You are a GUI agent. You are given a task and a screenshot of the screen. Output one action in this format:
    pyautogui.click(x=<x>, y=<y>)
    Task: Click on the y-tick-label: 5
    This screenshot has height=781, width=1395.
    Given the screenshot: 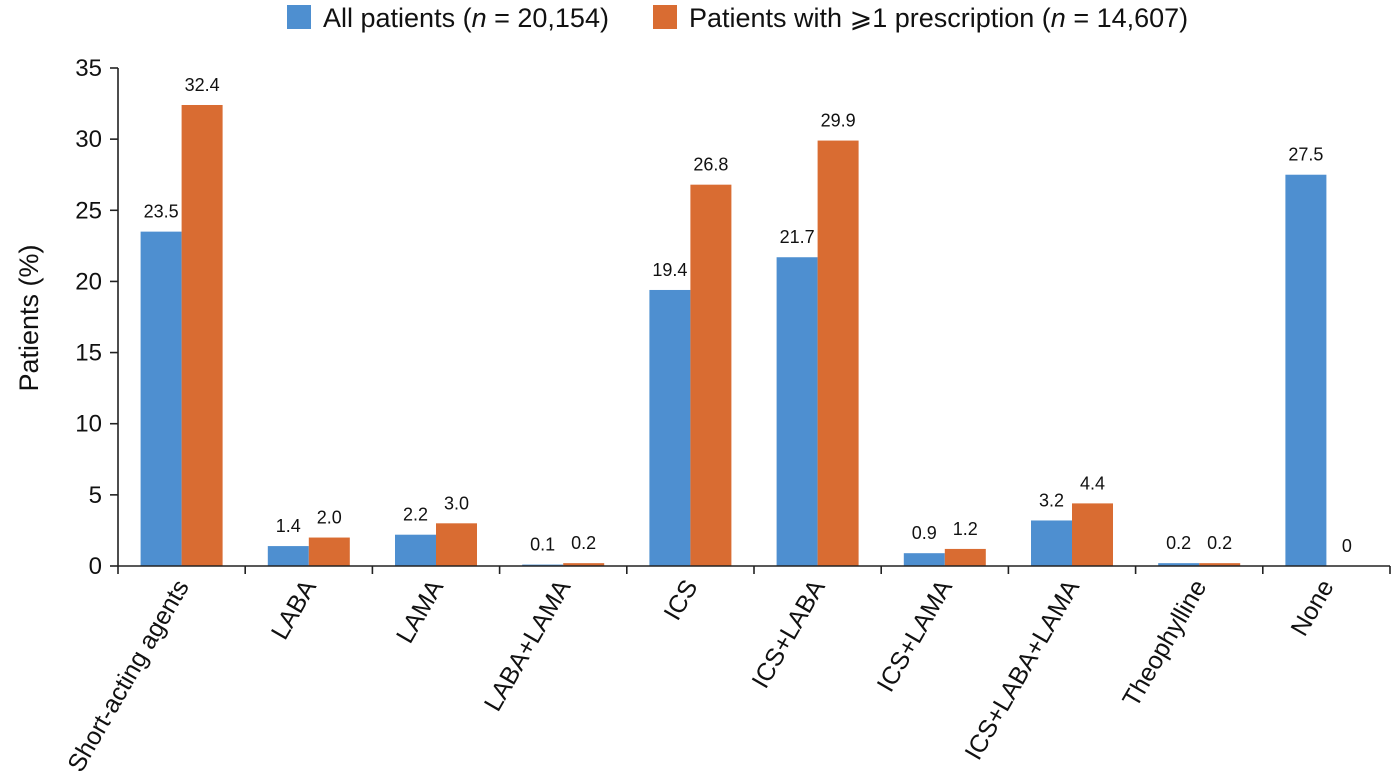 What is the action you would take?
    pyautogui.click(x=95, y=495)
    